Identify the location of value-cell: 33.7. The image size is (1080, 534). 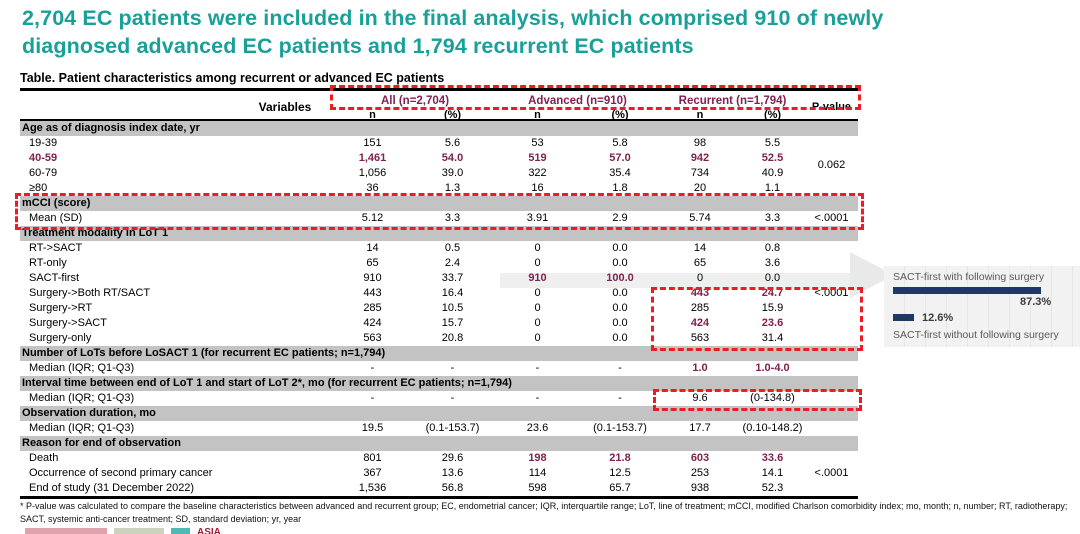
(452, 278).